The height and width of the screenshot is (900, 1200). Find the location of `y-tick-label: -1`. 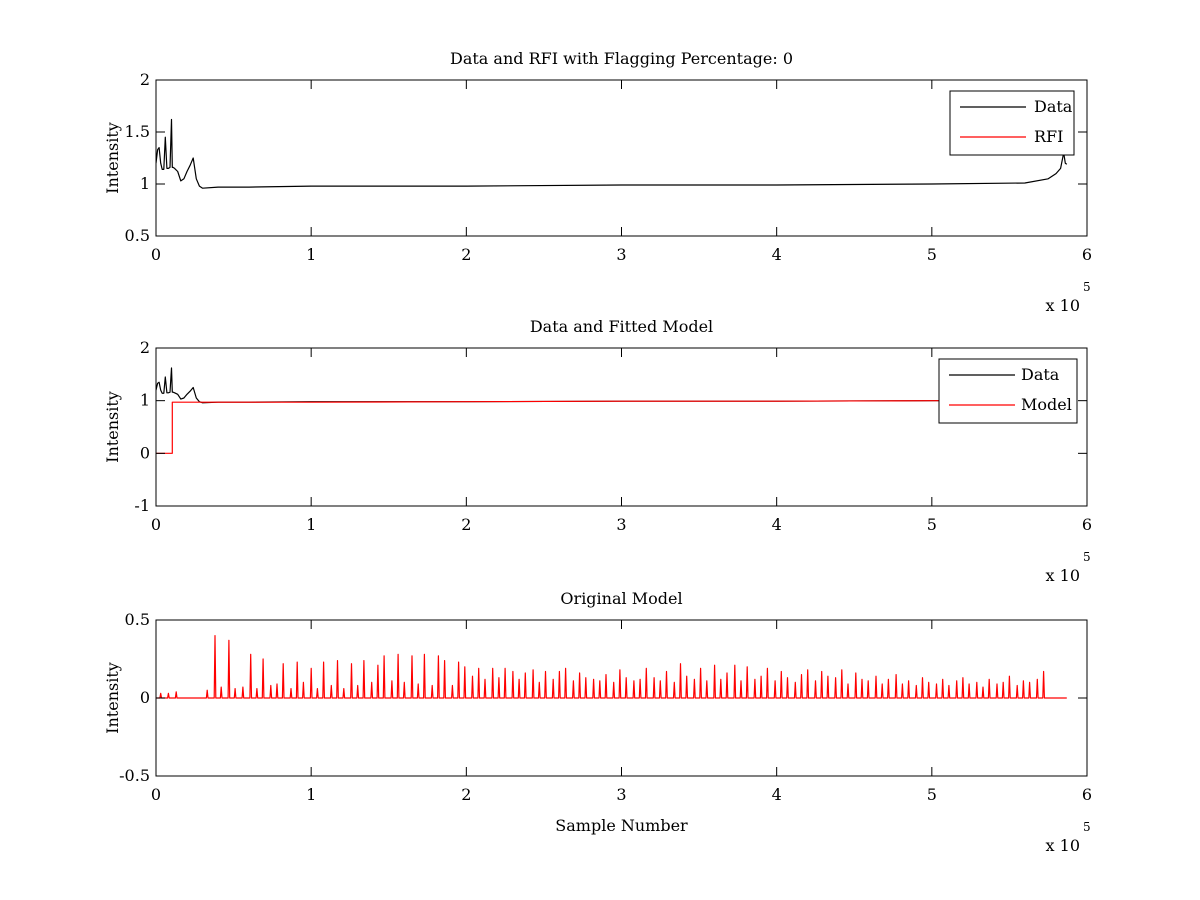

y-tick-label: -1 is located at coordinates (142, 505).